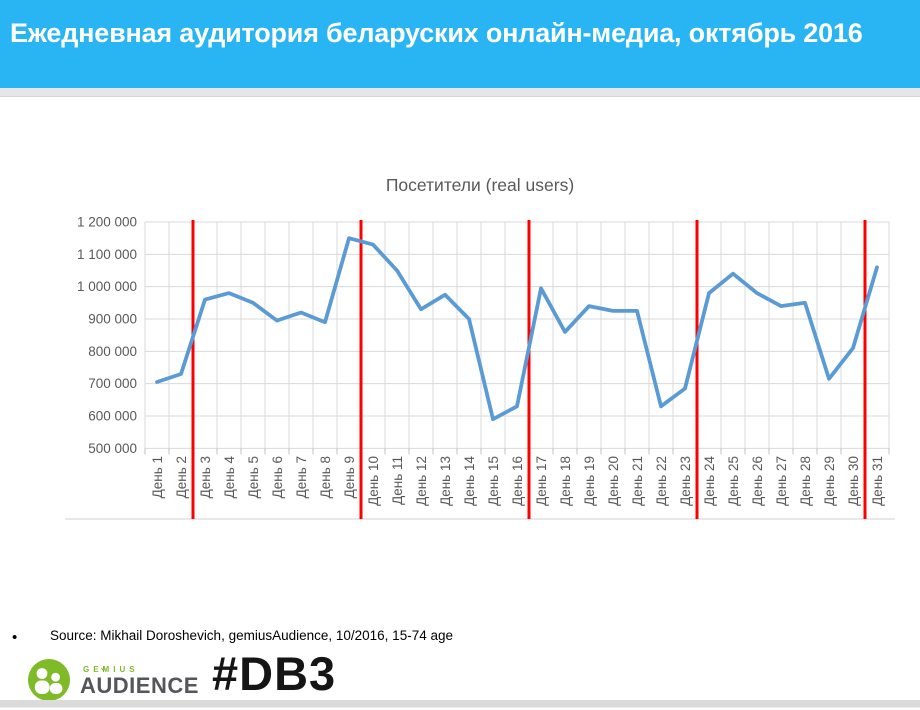  Describe the element at coordinates (205, 477) in the screenshot. I see `x-tick-label: День 3` at that location.